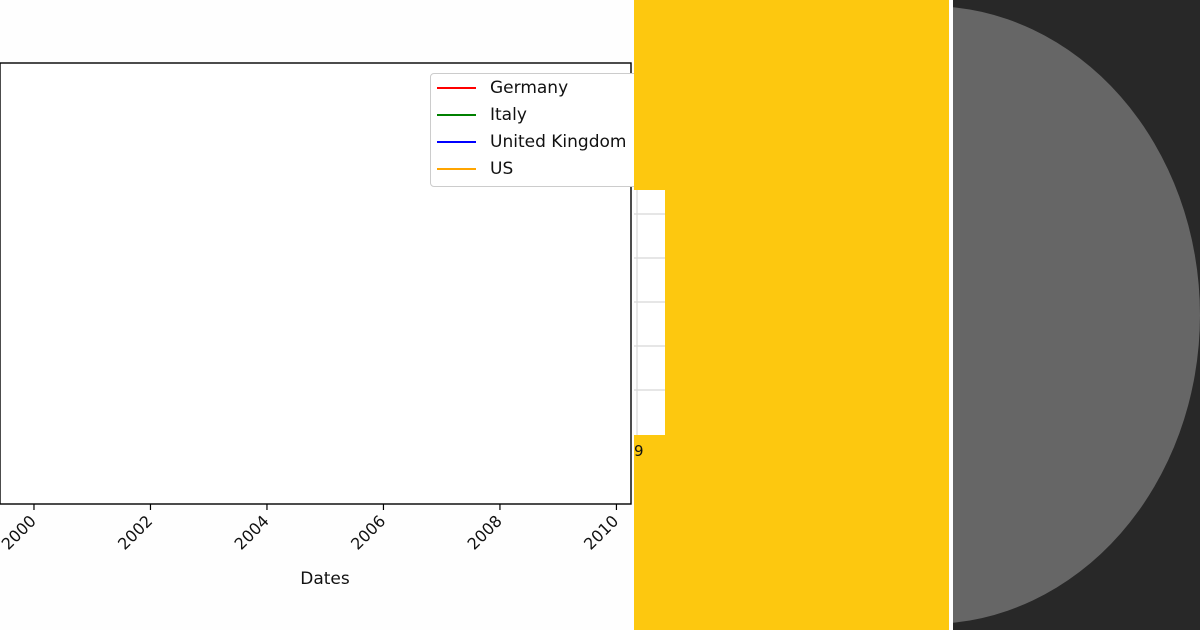 This screenshot has width=1200, height=630. I want to click on inset-chart-fragment, so click(649, 312).